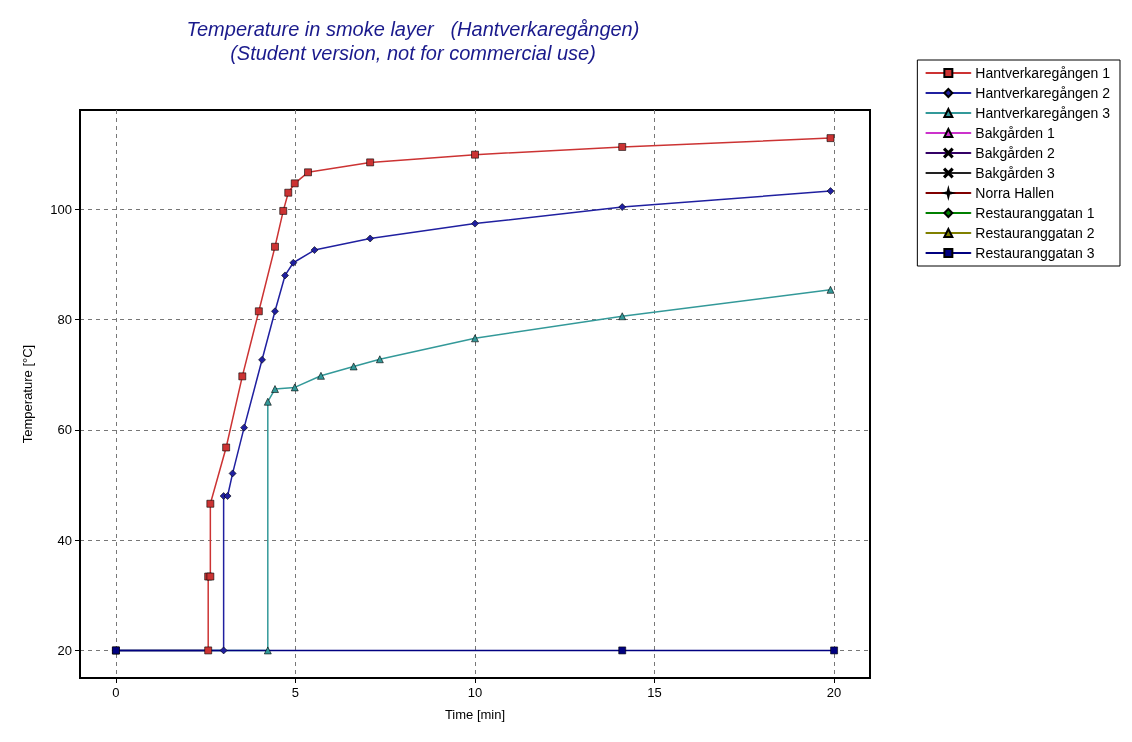  Describe the element at coordinates (1043, 113) in the screenshot. I see `legend-label: Hantverkaregången 3` at that location.